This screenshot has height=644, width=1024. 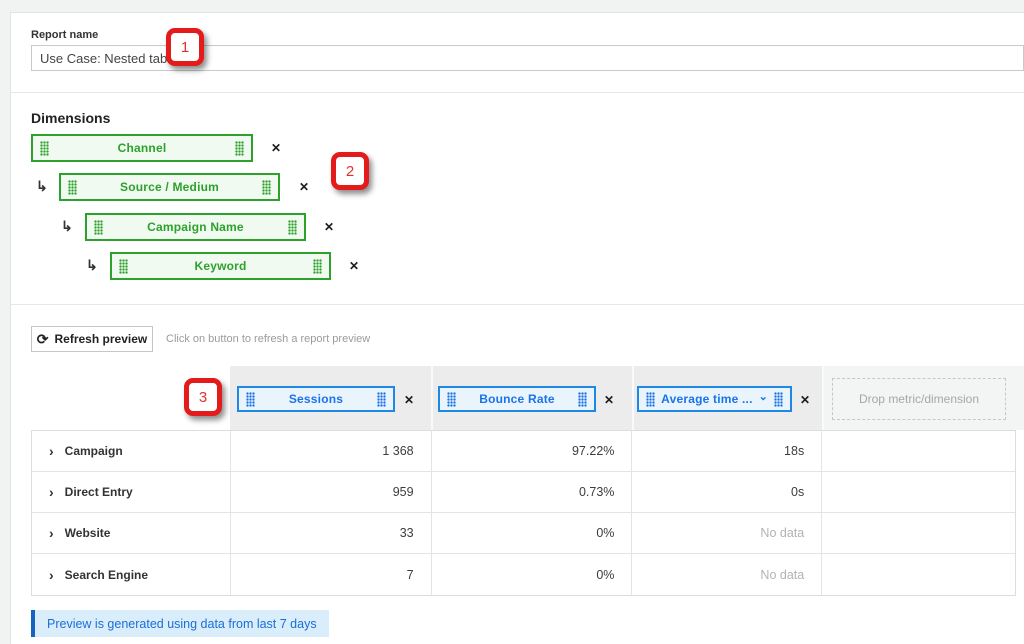 What do you see at coordinates (87, 533) in the screenshot?
I see `row-dimension-label: Website` at bounding box center [87, 533].